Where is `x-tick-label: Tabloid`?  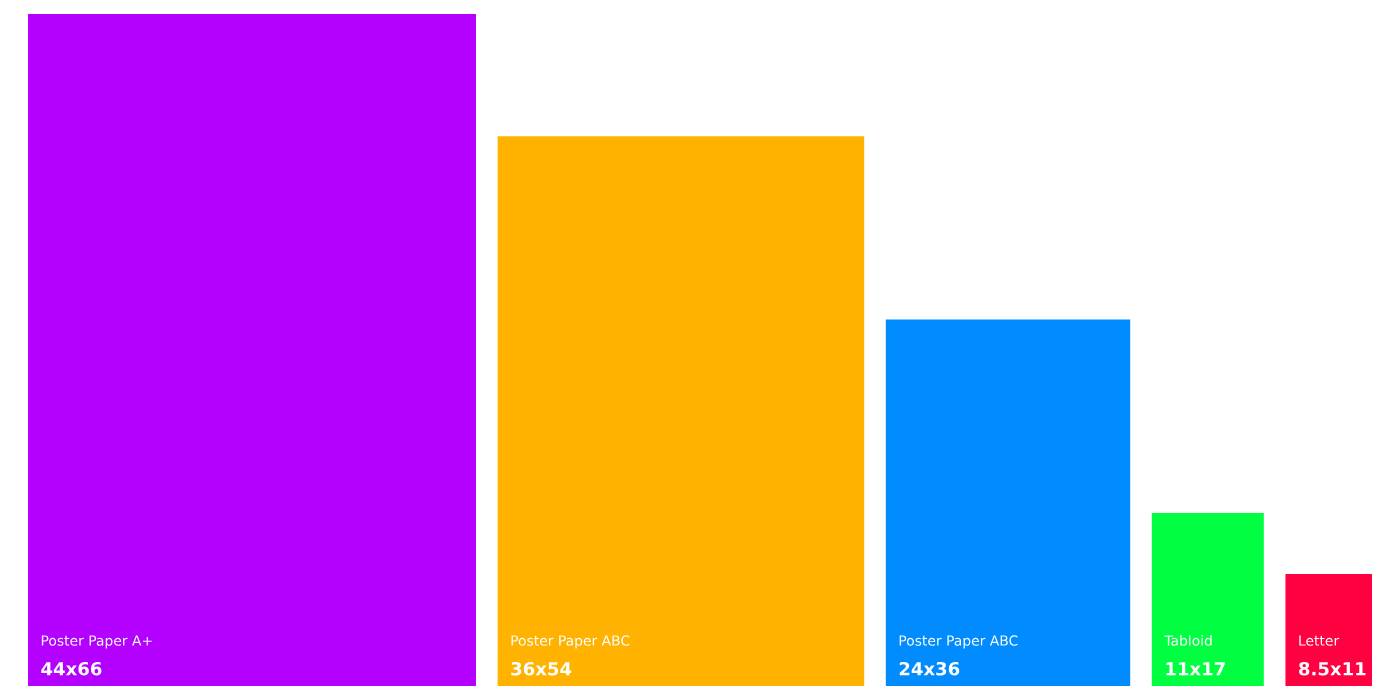 x-tick-label: Tabloid is located at coordinates (1188, 640).